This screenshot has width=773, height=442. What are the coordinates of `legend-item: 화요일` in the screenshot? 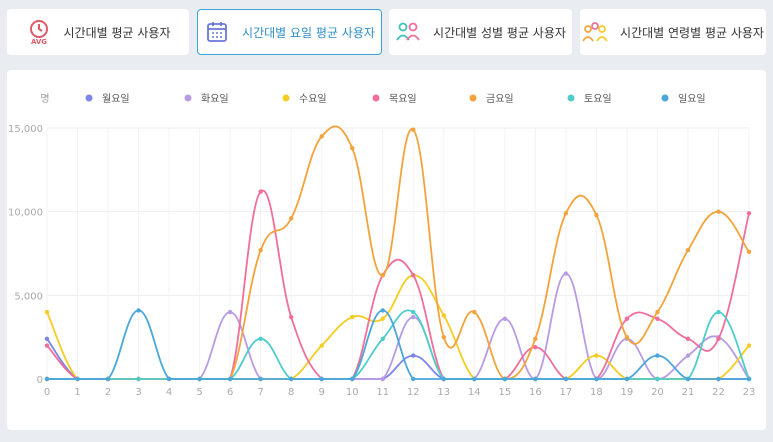 It's located at (206, 99).